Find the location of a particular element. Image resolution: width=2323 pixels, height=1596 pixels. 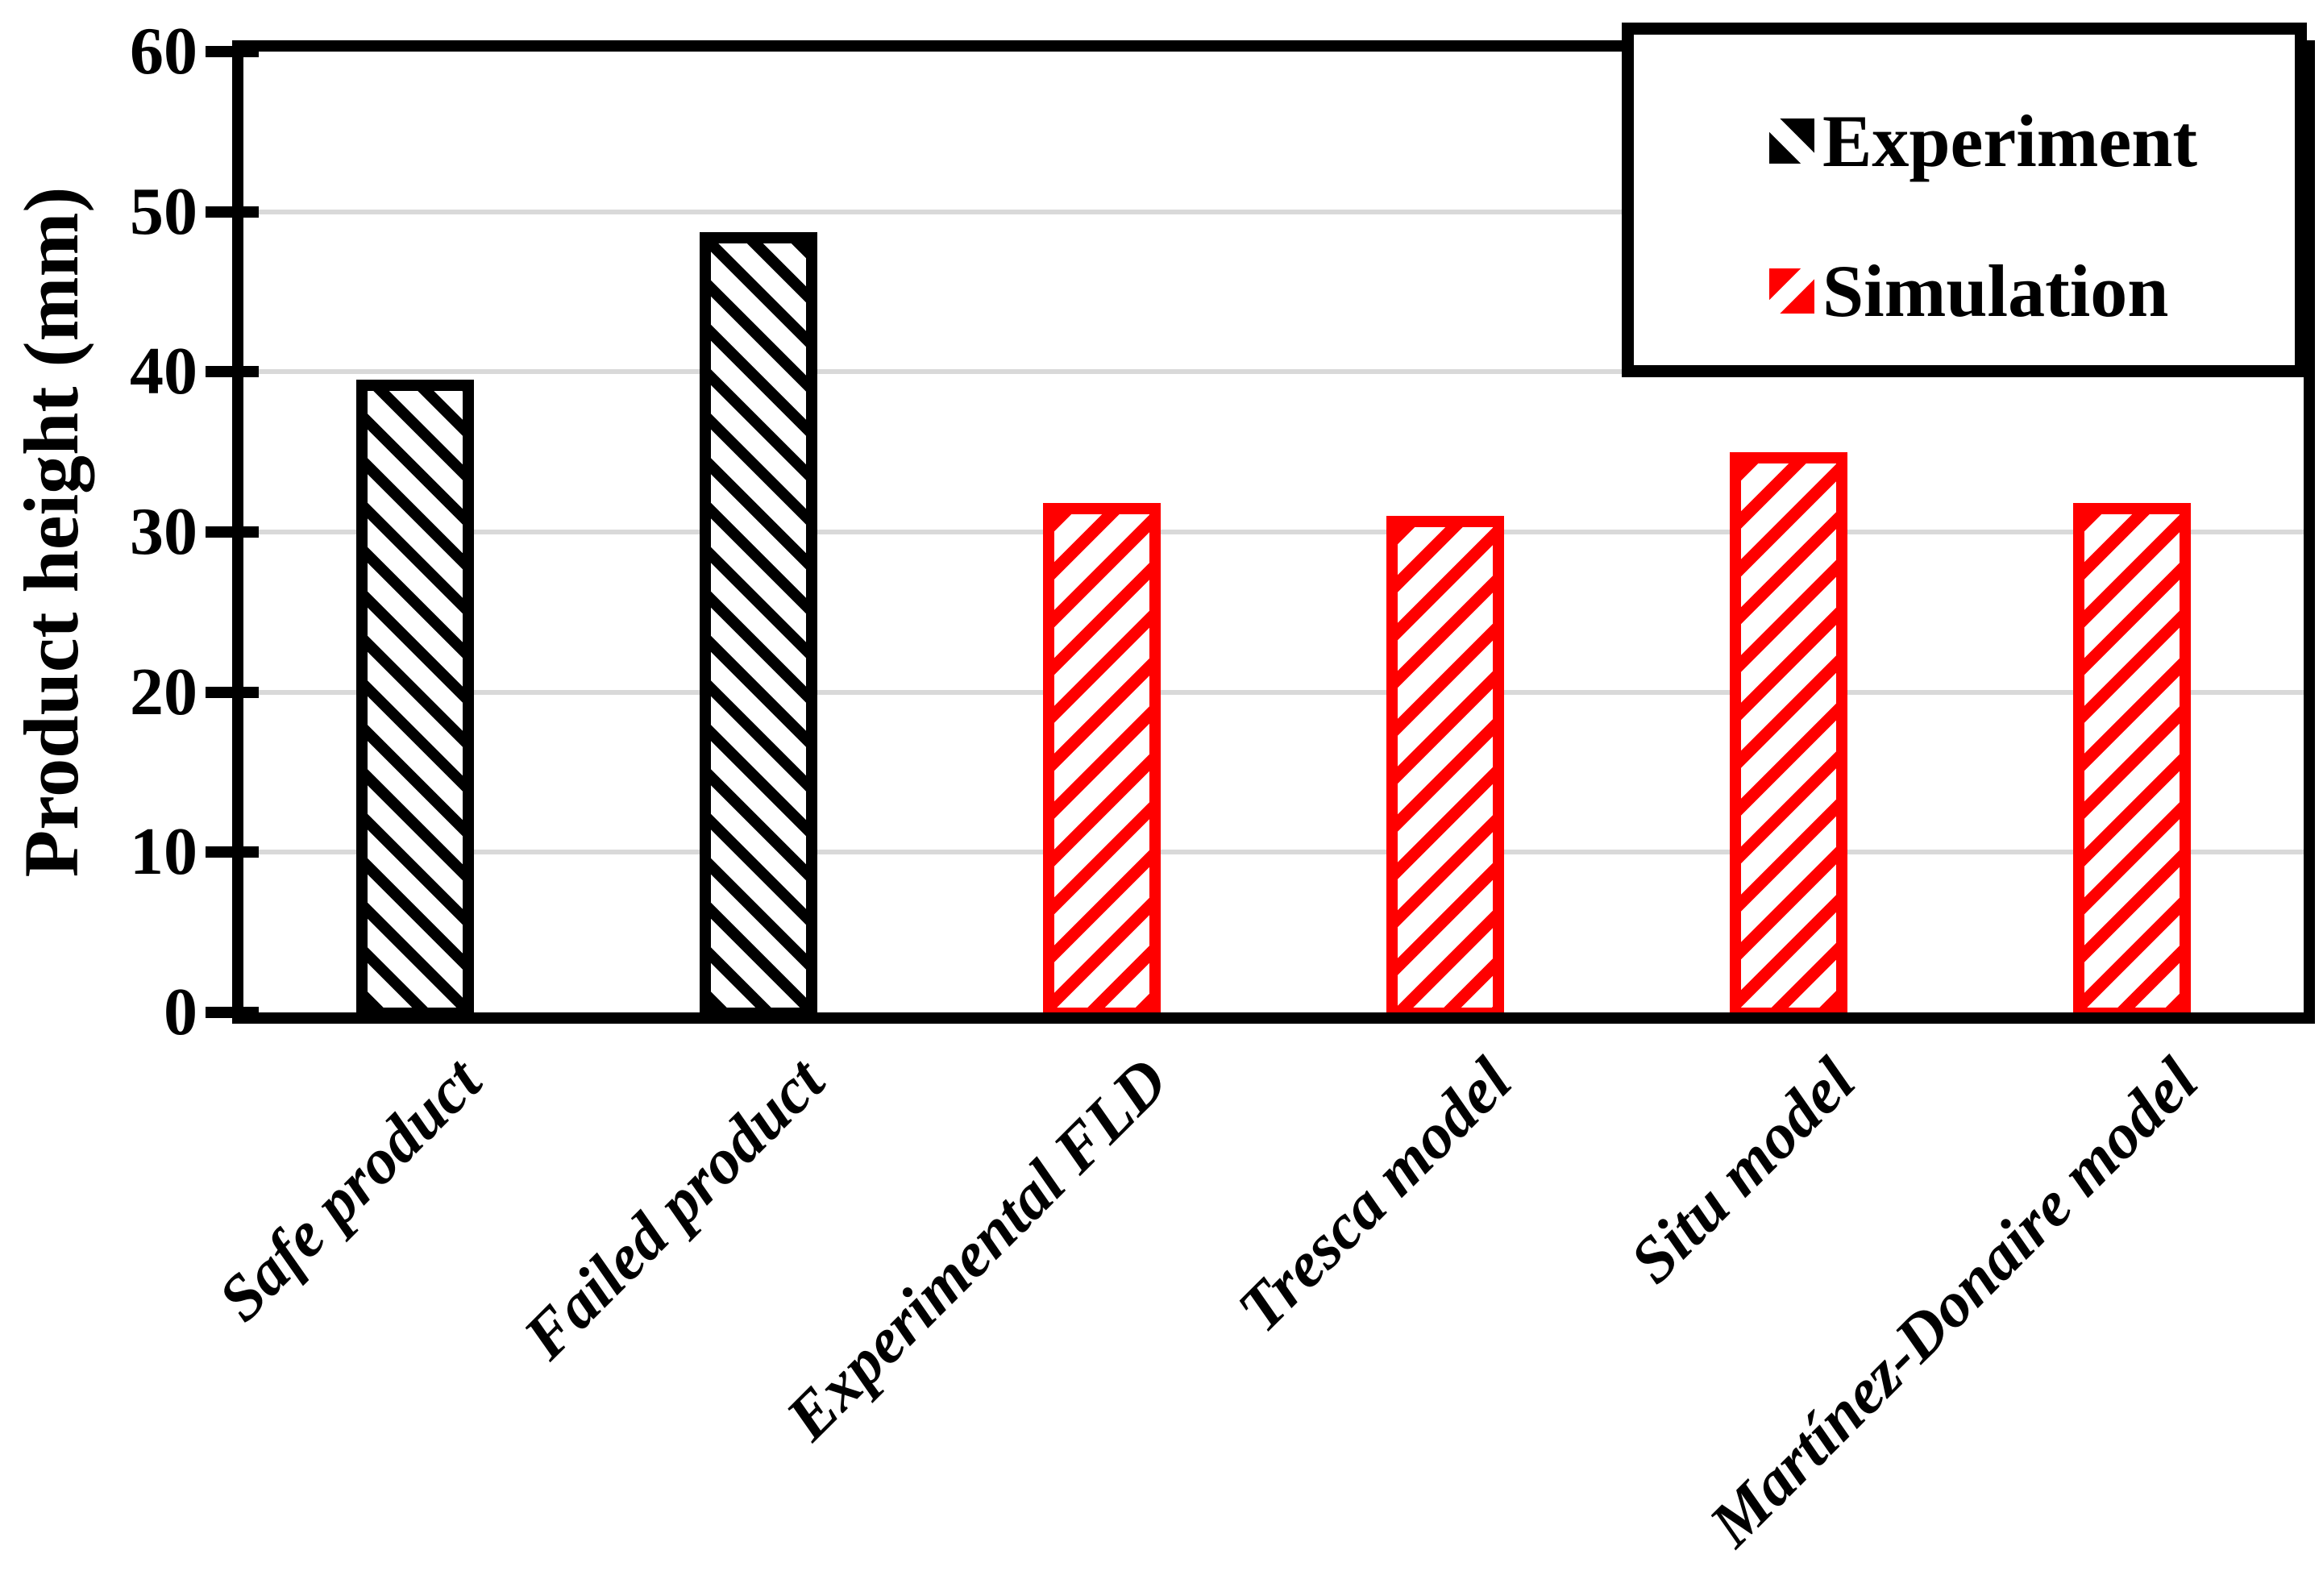

x-axis-label-experimental-fld: Experimental FLD is located at coordinates (977, 1249).